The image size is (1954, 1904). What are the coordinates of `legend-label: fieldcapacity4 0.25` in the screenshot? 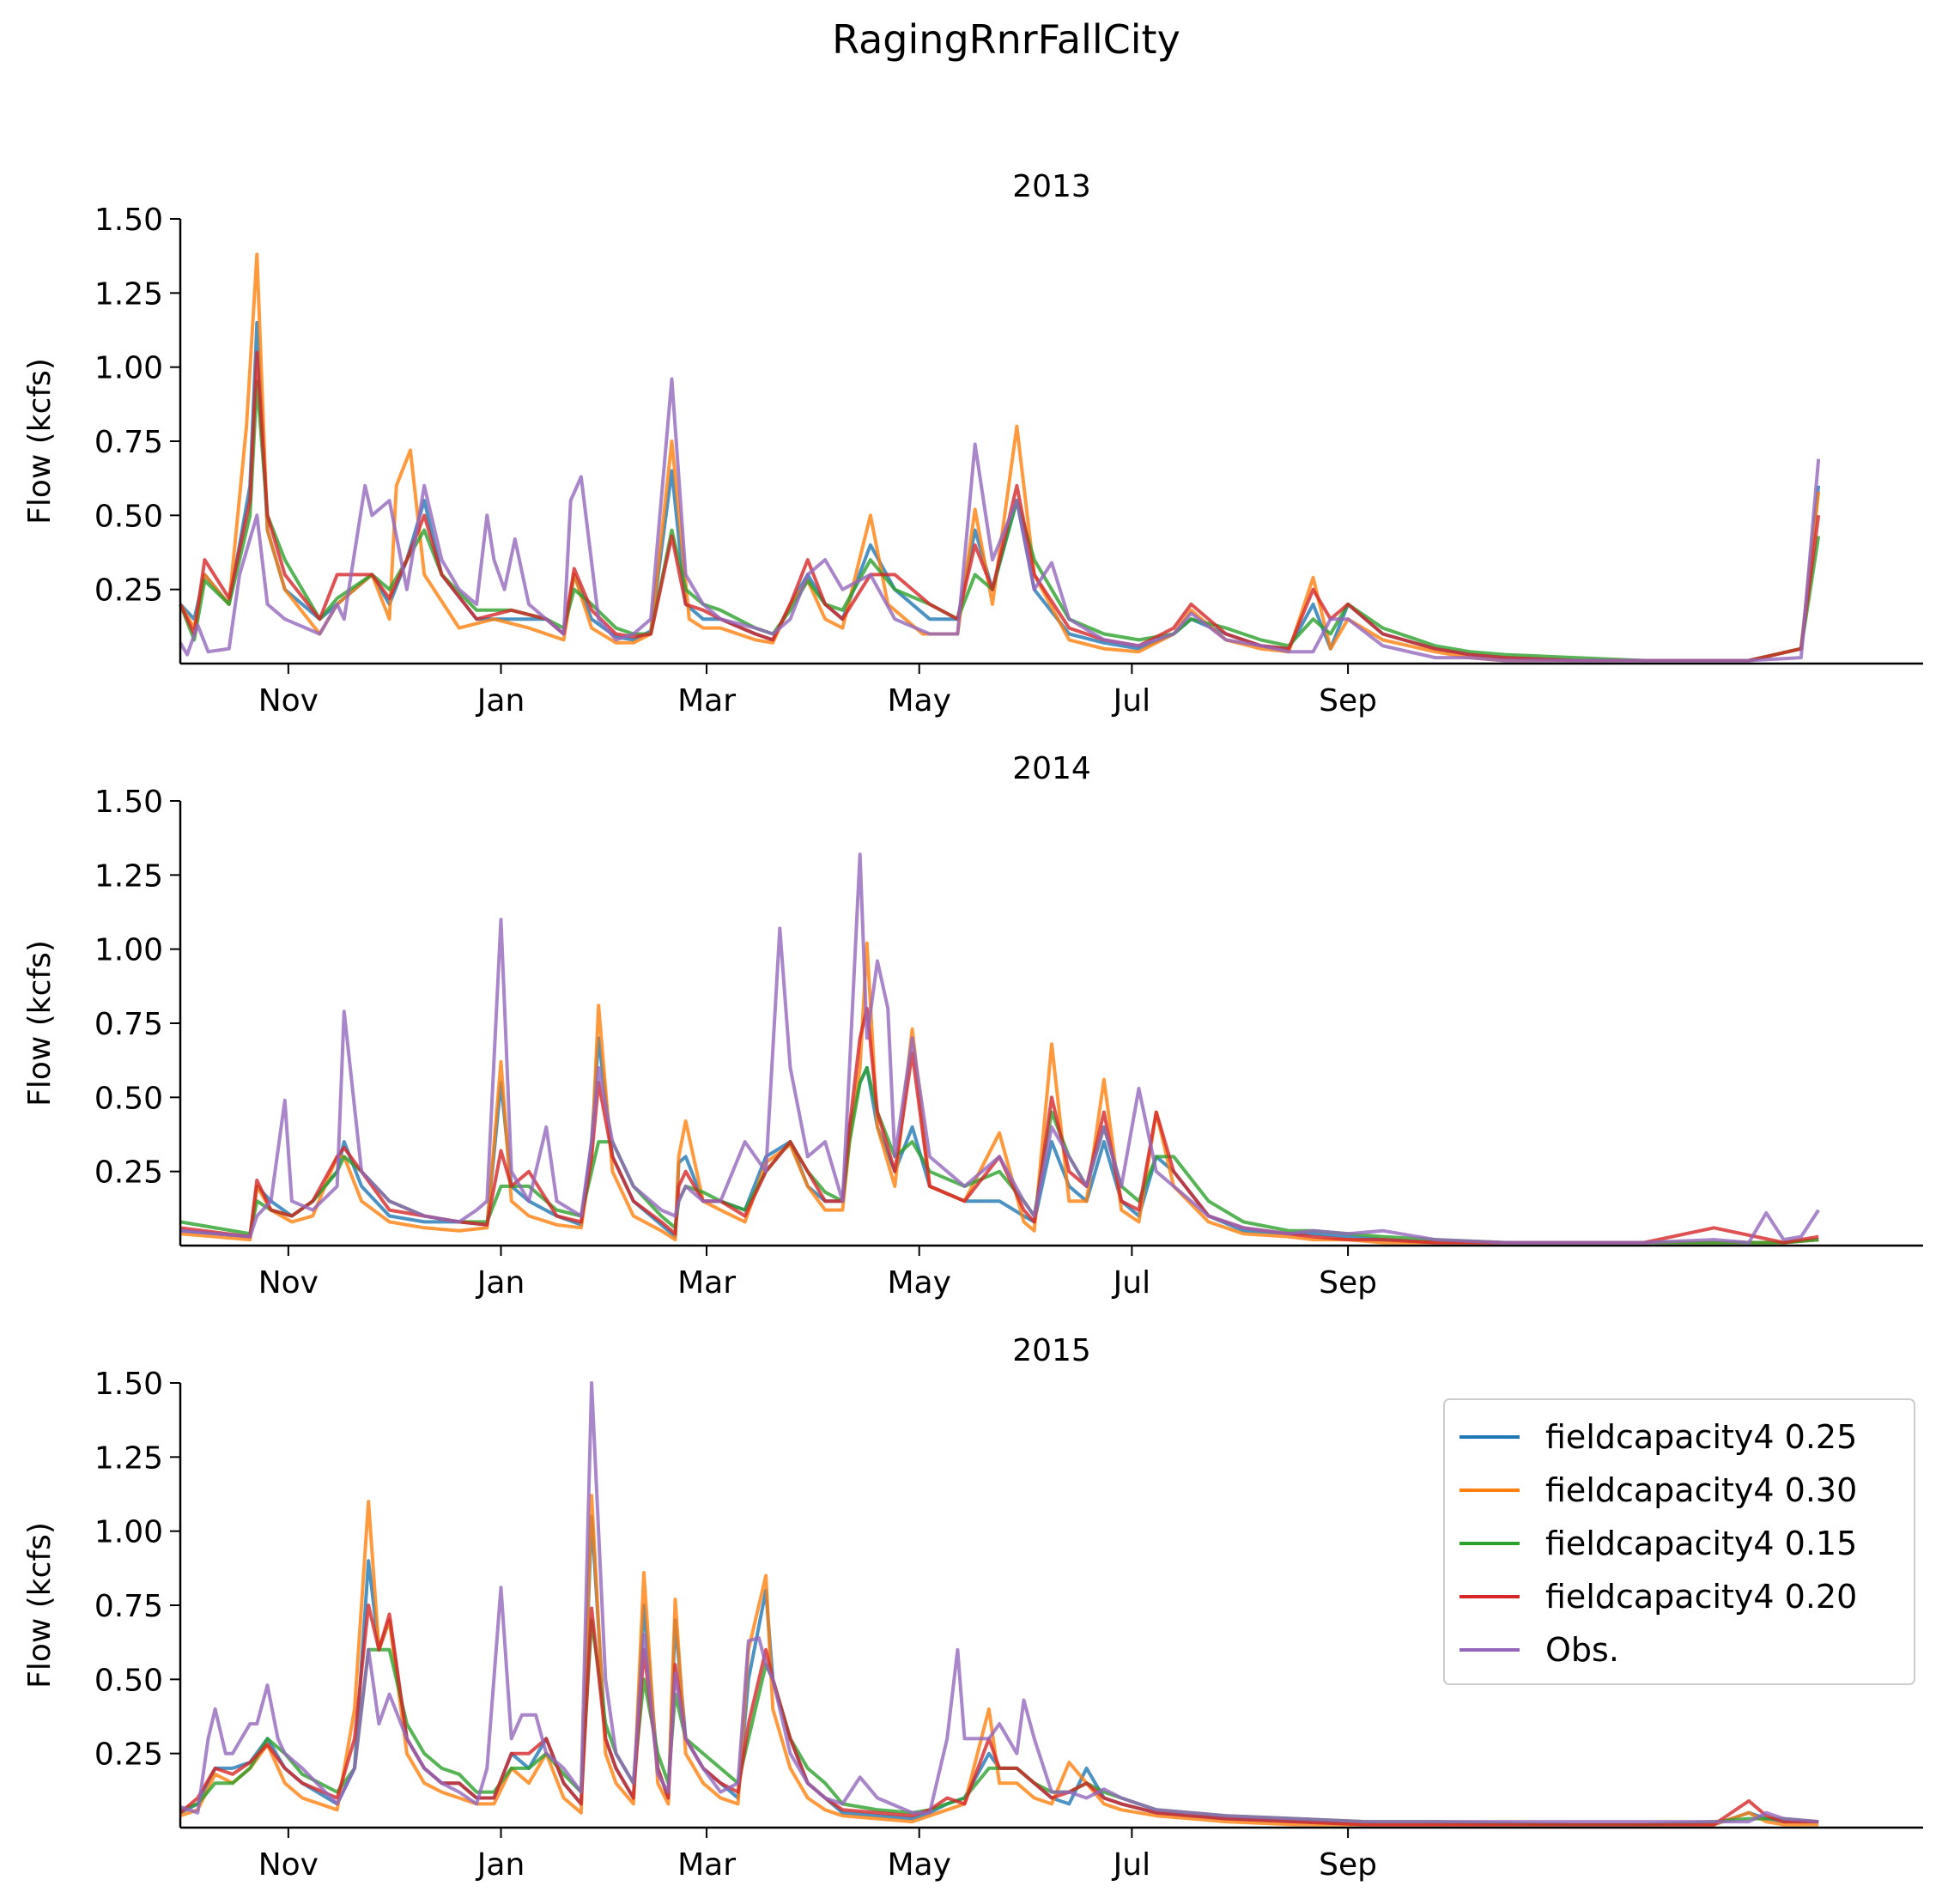 It's located at (1701, 1437).